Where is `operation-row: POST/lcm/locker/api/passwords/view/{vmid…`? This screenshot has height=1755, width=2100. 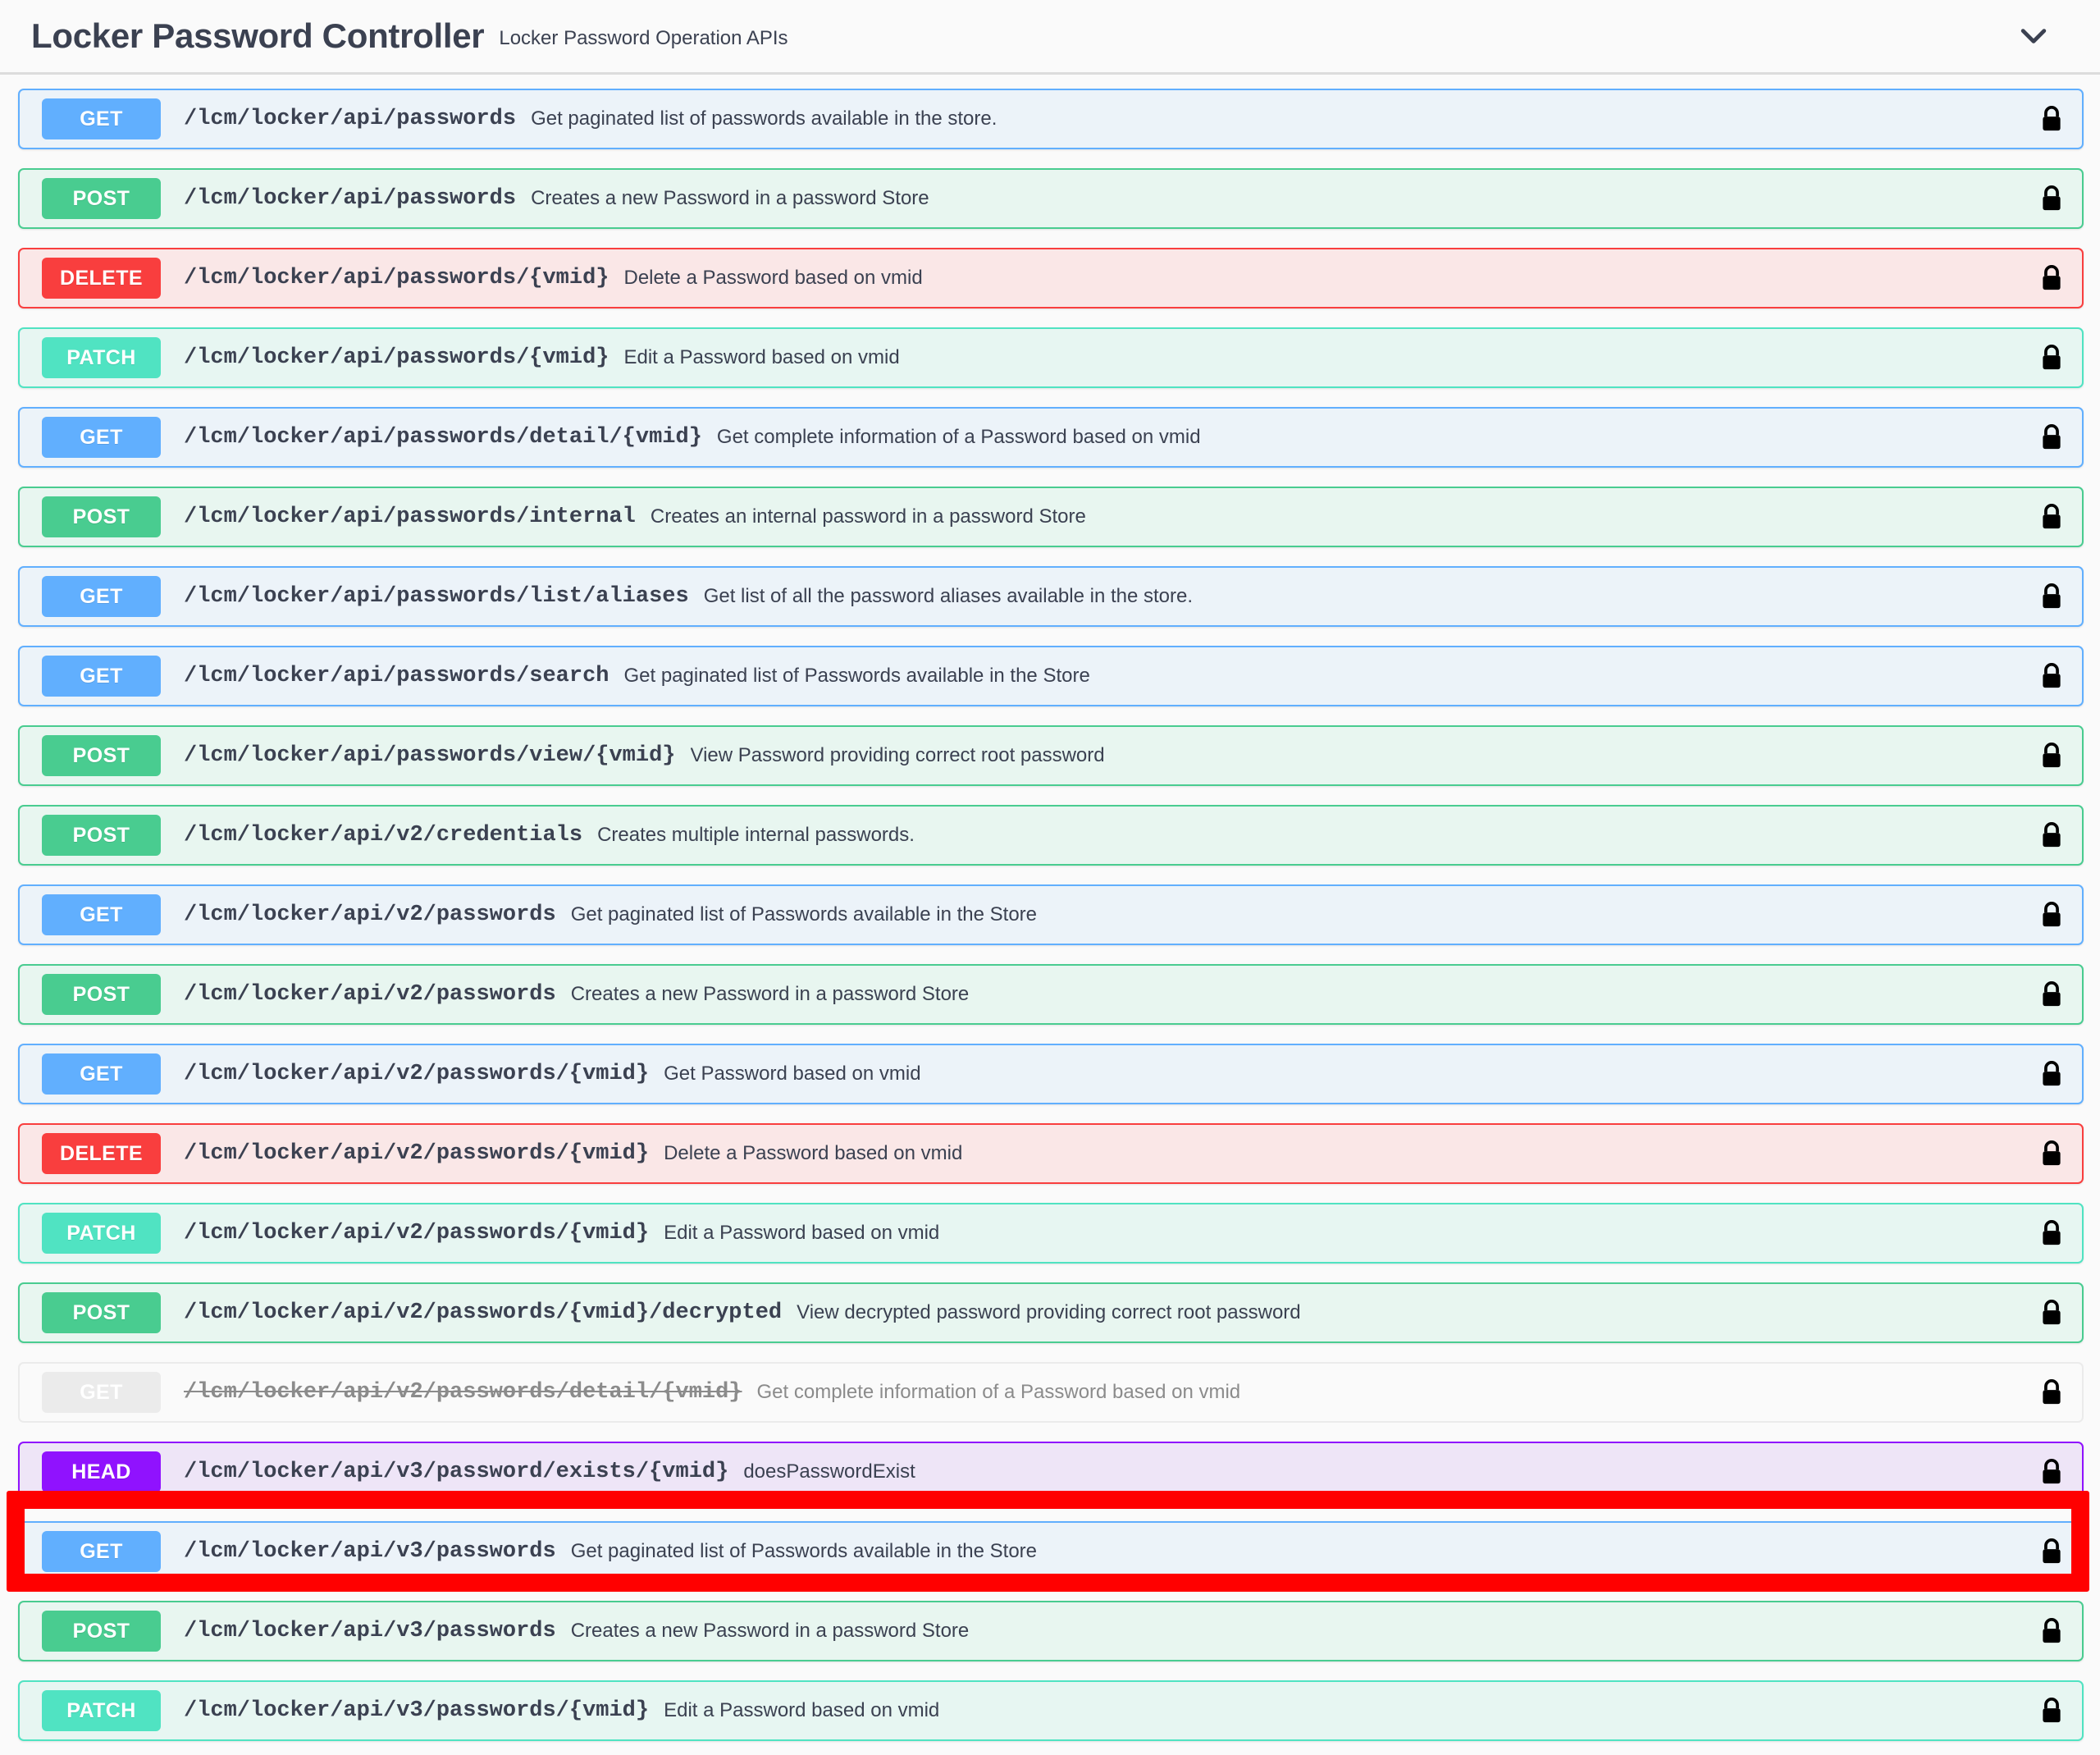
operation-row: POST/lcm/locker/api/passwords/view/{vmid… is located at coordinates (1051, 756).